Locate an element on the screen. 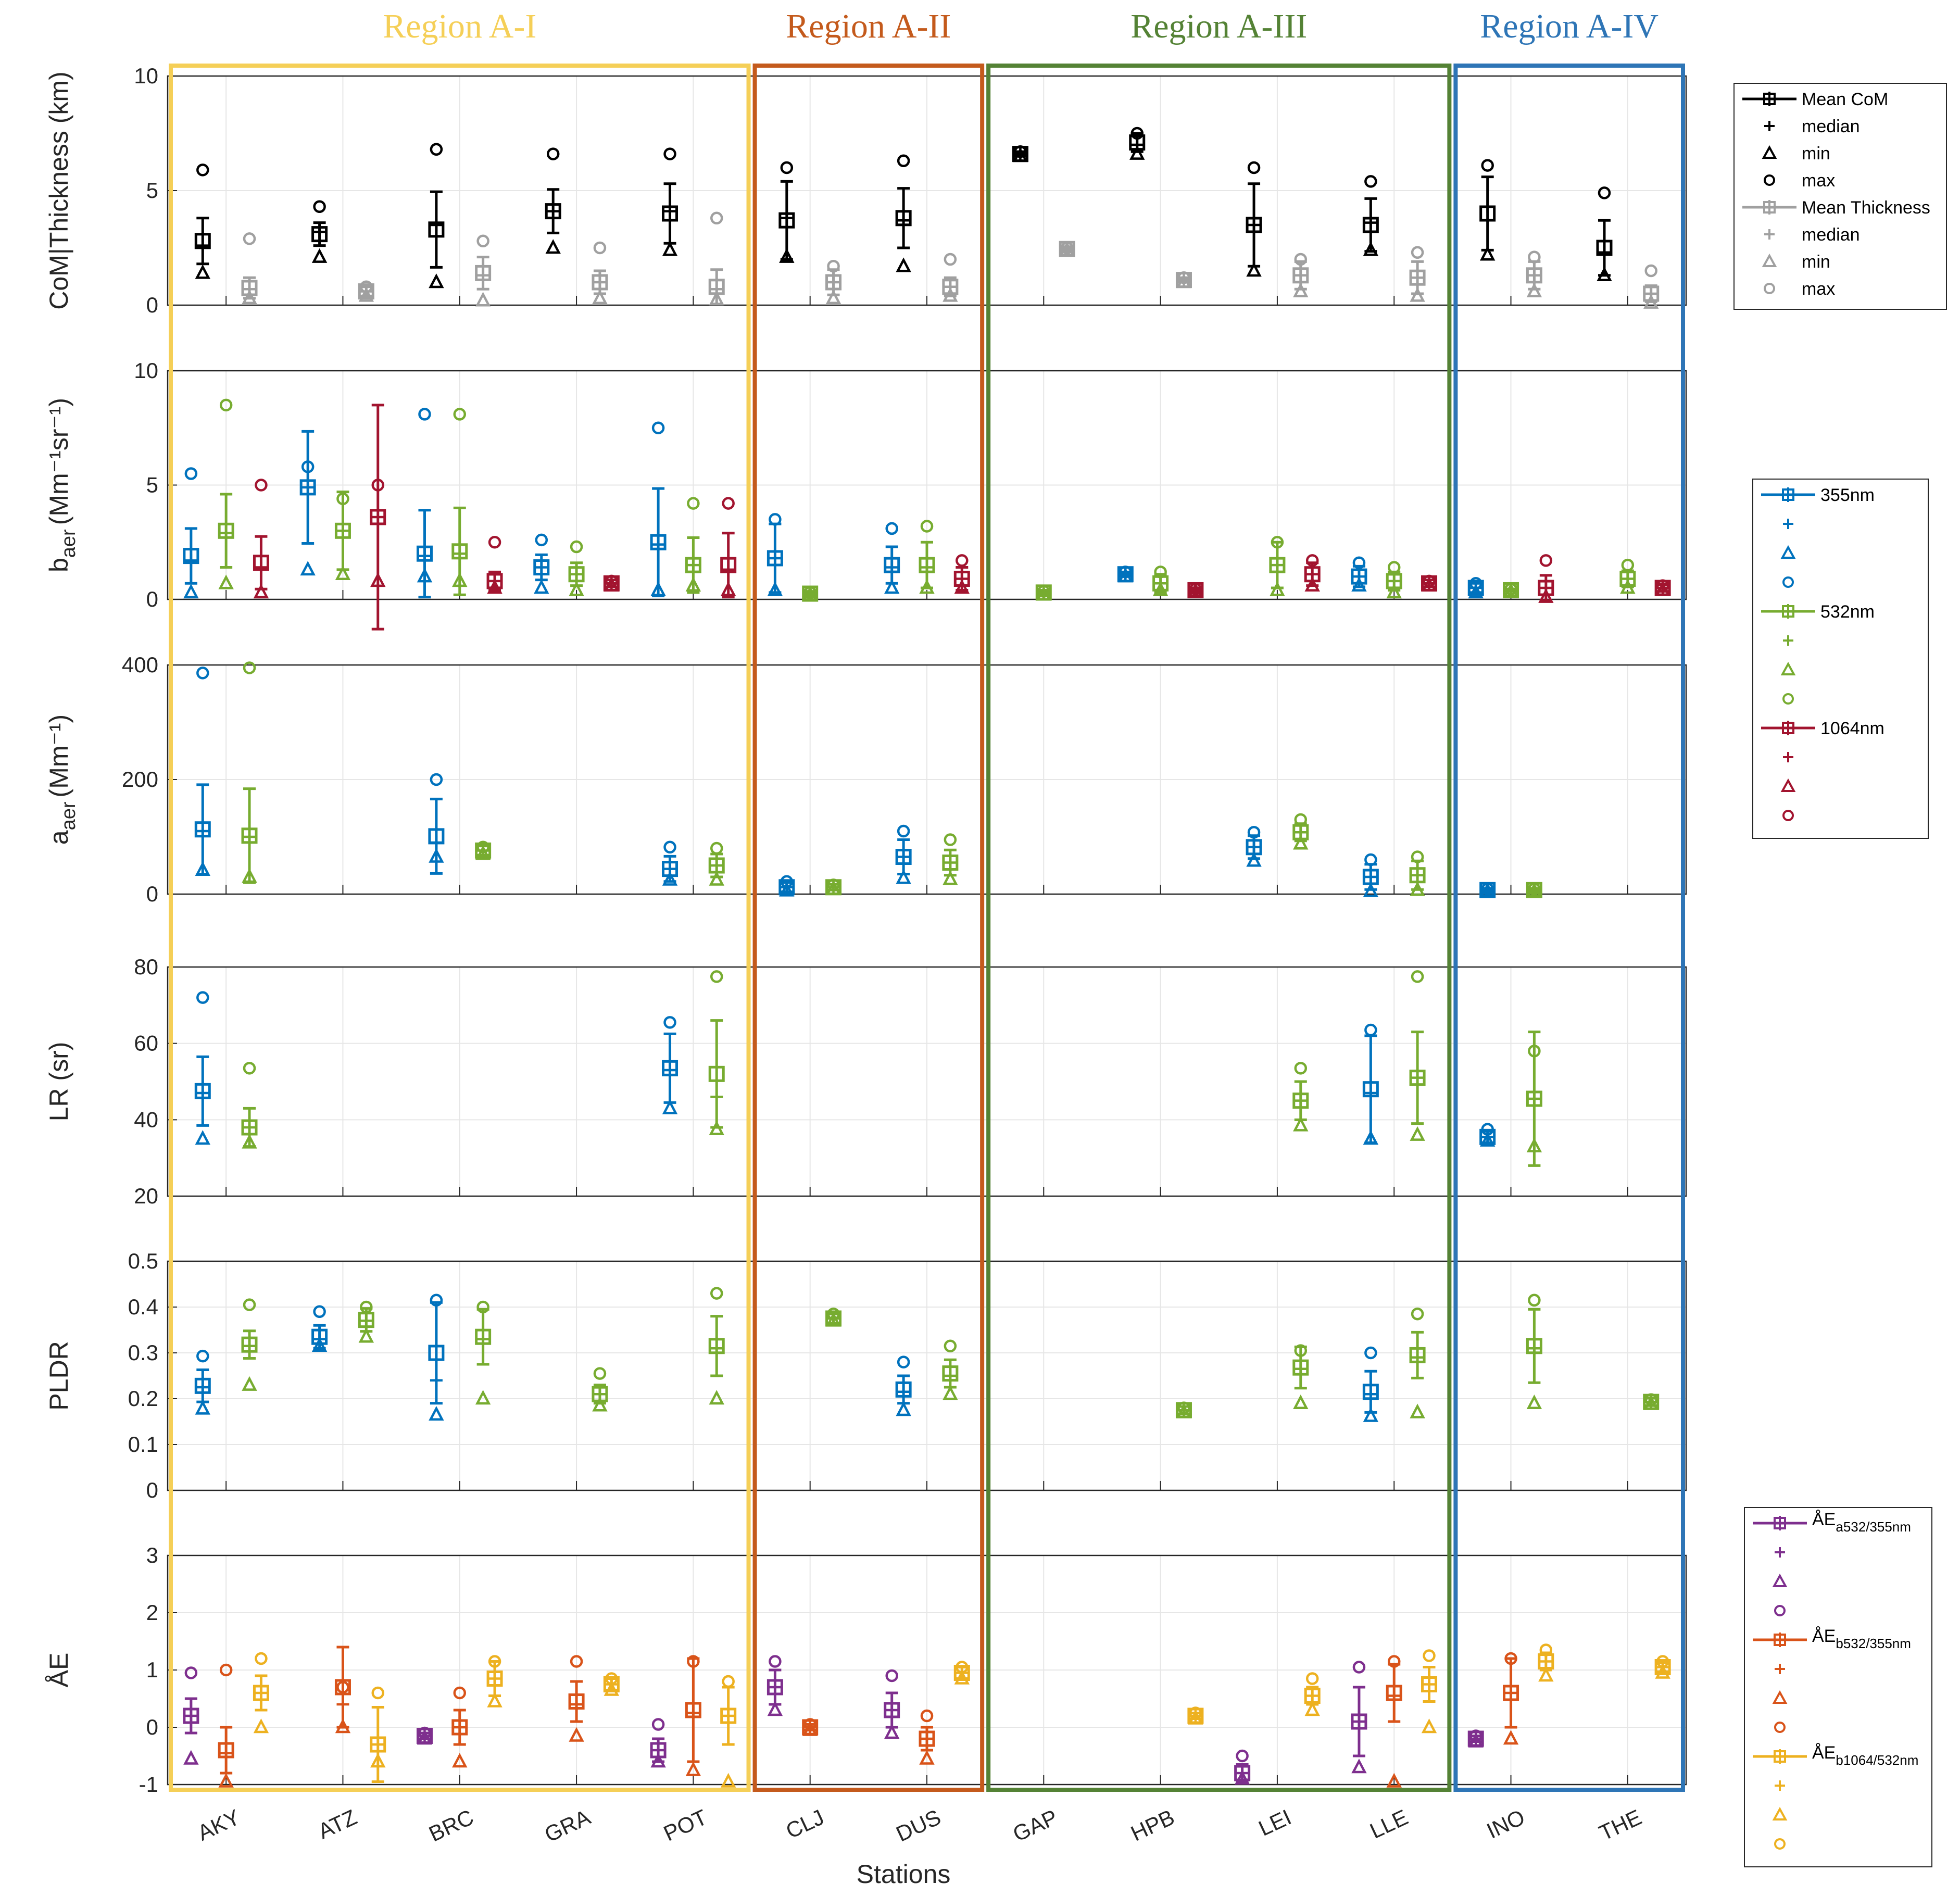  point-aaer-0-lei is located at coordinates (1254, 846).